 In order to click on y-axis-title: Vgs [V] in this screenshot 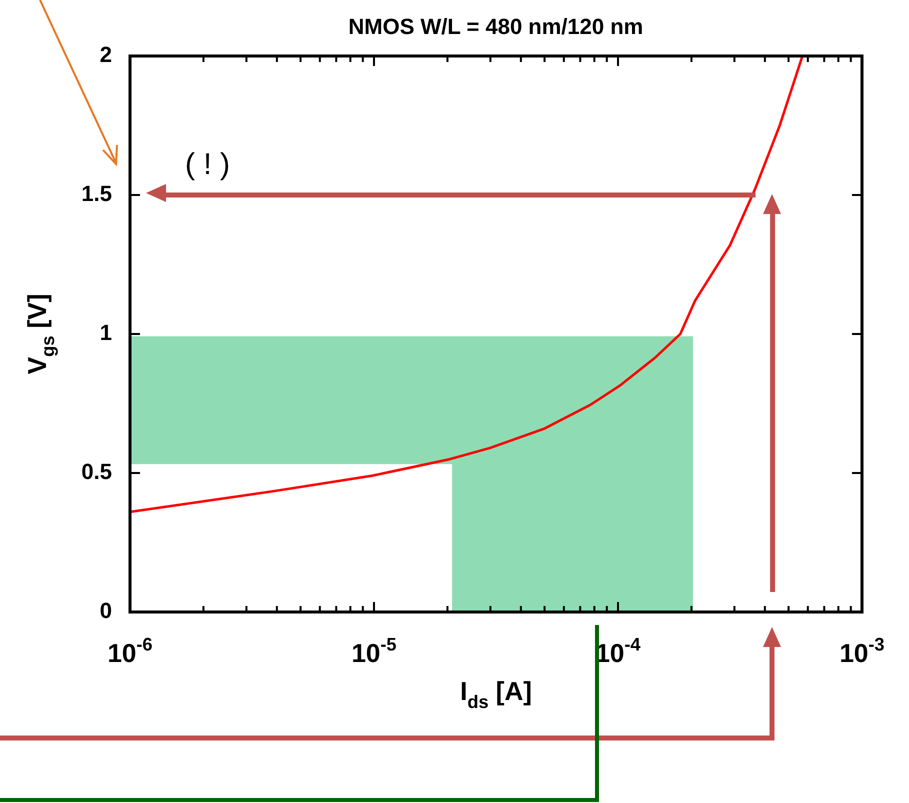, I will do `click(40, 334)`.